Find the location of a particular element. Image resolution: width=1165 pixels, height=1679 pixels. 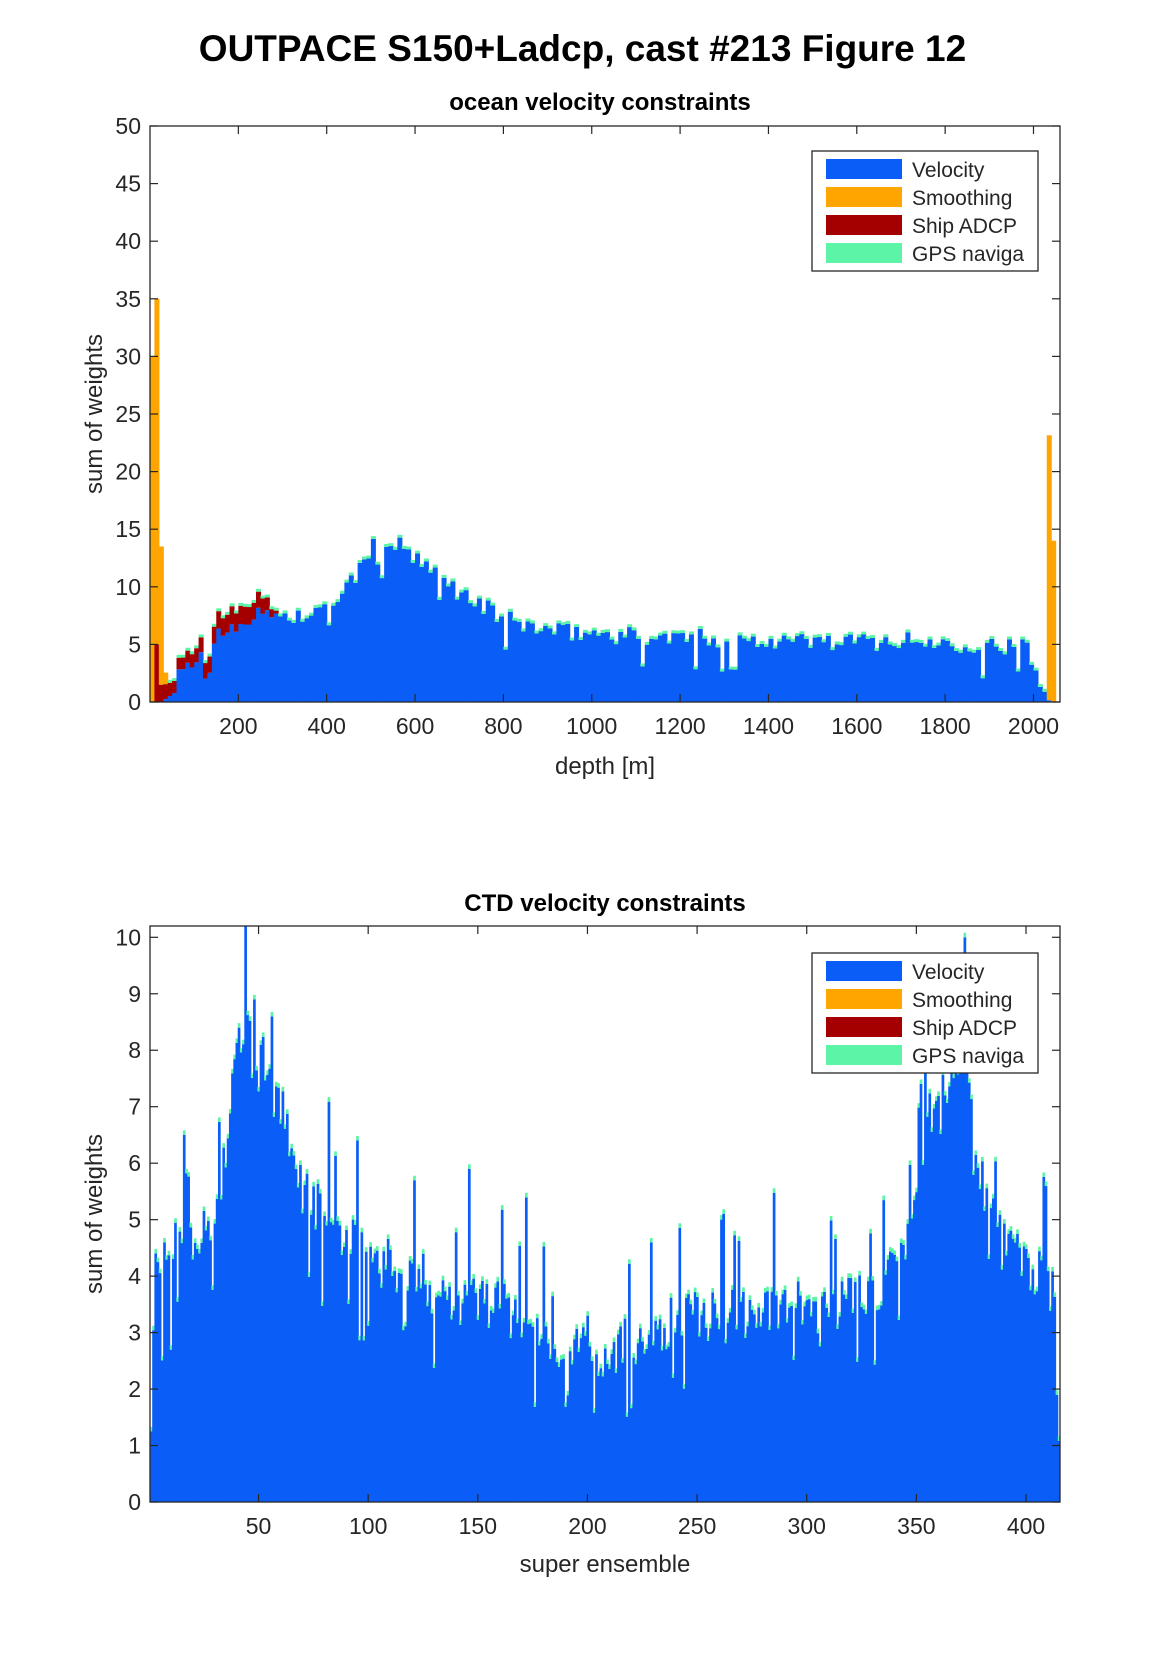

panel2-legend-swatch-smoothing is located at coordinates (864, 999).